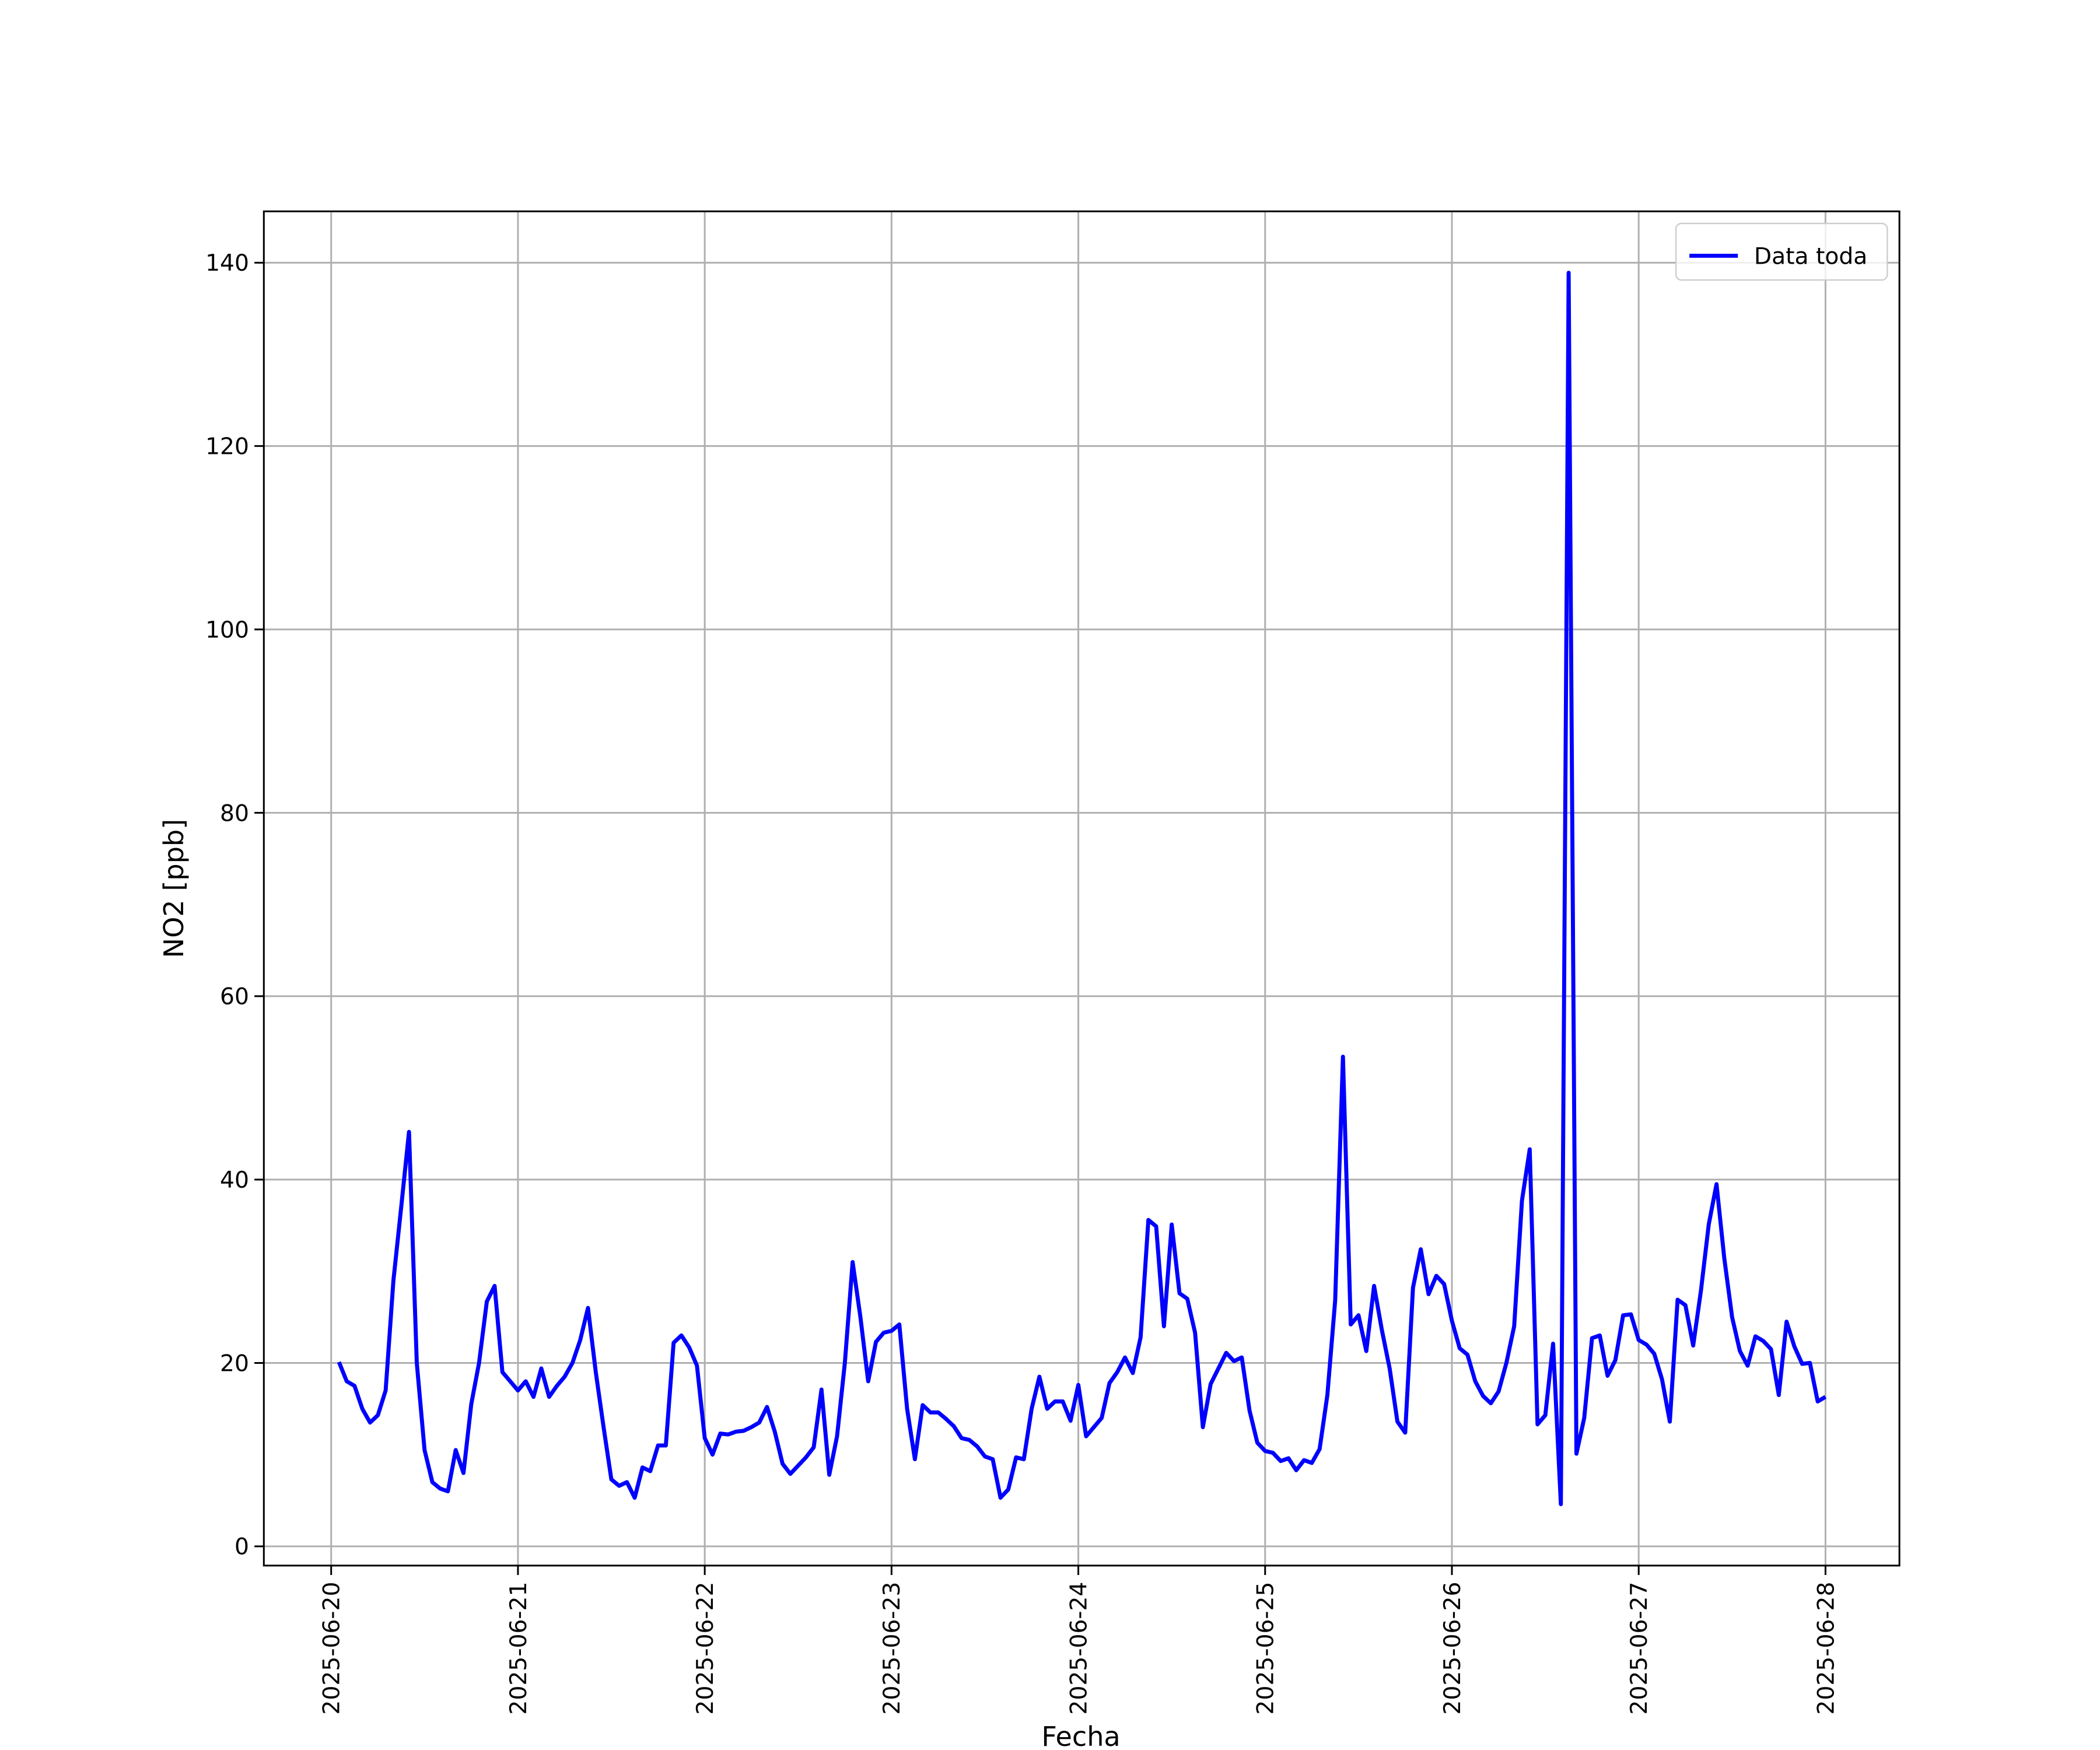 The width and height of the screenshot is (2100, 1750). Describe the element at coordinates (242, 1547) in the screenshot. I see `y-tick-label: 0` at that location.